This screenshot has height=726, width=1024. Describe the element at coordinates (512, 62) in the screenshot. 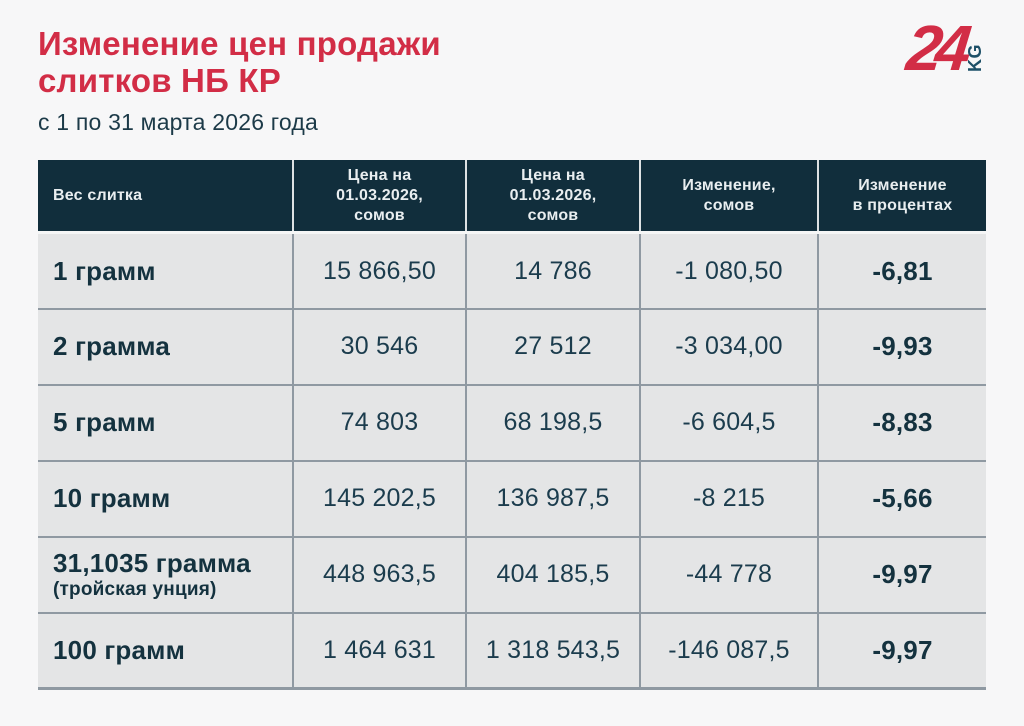

I see `page-title: Изменение цен продажи слитков НБ КР` at that location.